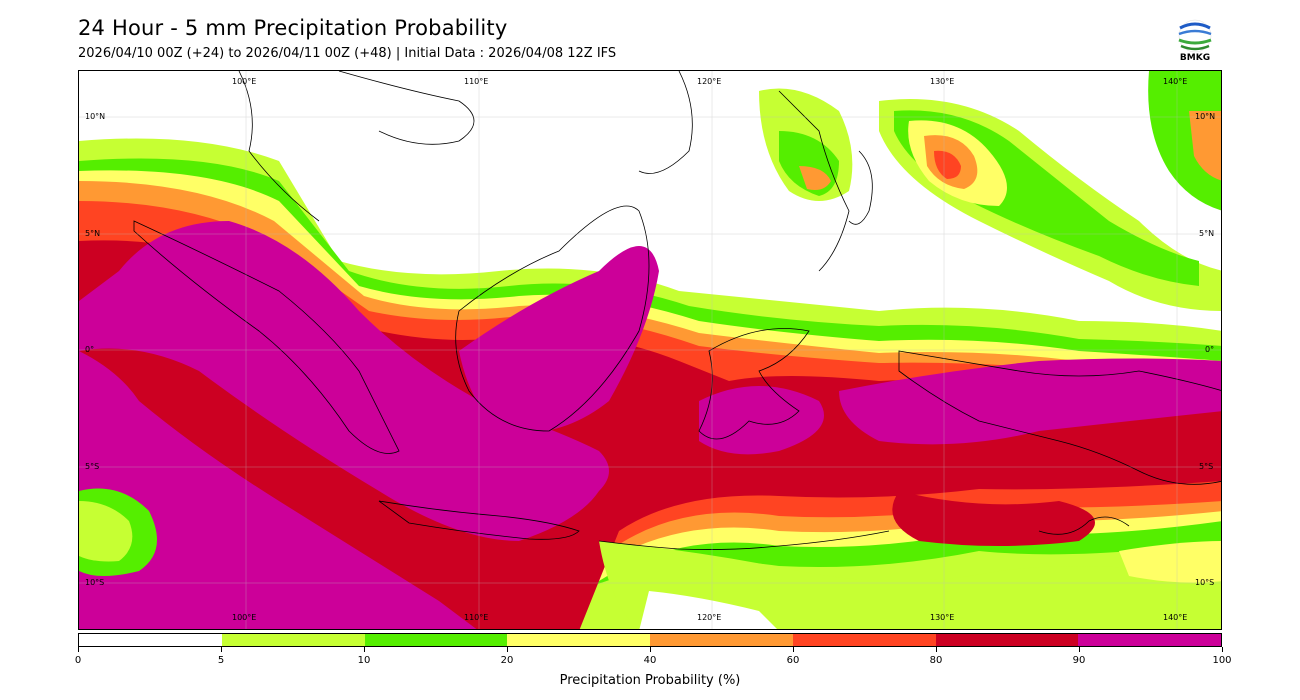 Image resolution: width=1300 pixels, height=700 pixels. Describe the element at coordinates (936, 660) in the screenshot. I see `colorbar-tick-label: 80` at that location.